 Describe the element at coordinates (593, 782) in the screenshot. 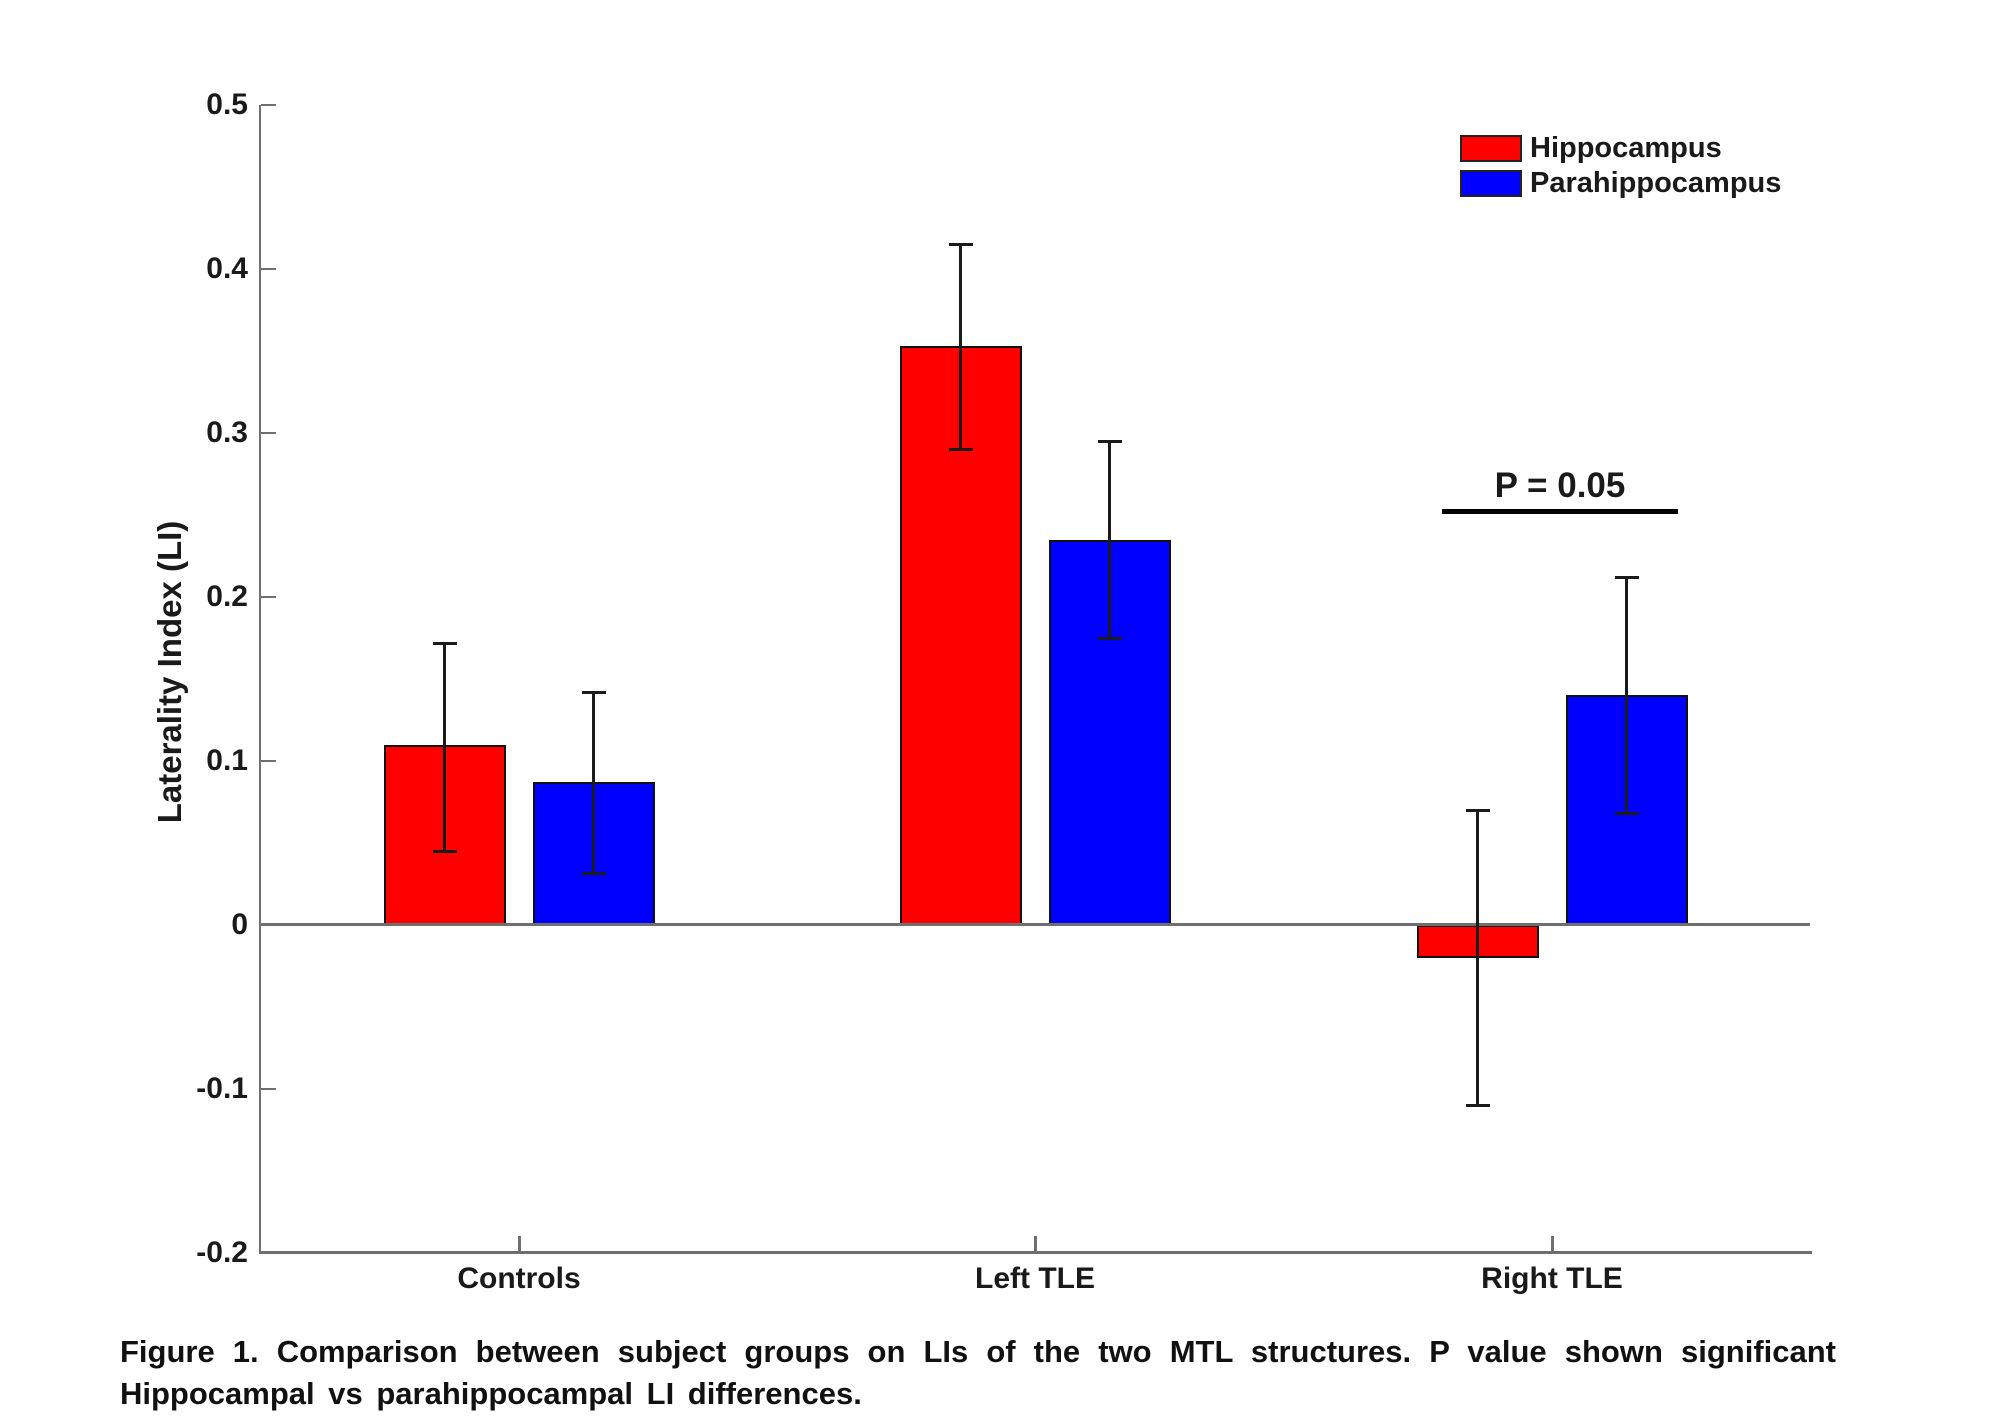

I see `error-bar-parahippocampus-controls` at that location.